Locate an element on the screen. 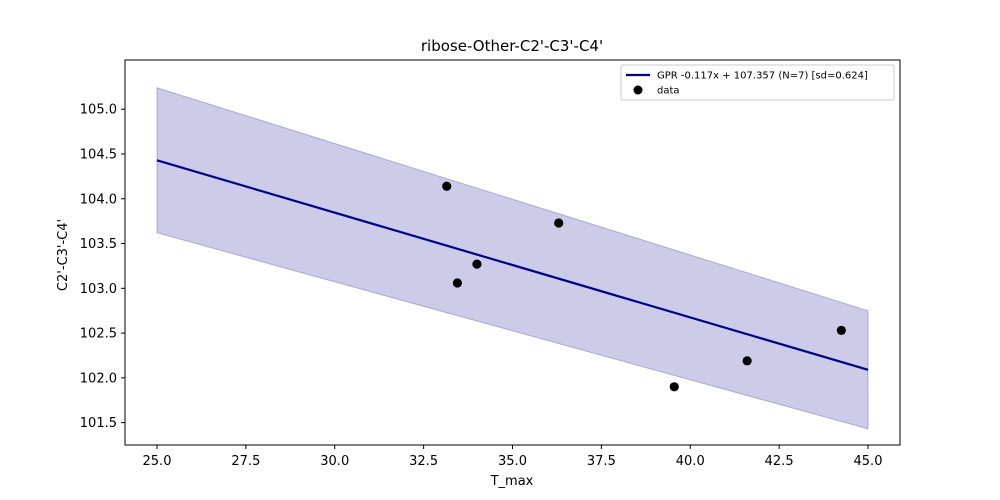  y-tick-label: 104.0 is located at coordinates (98, 199).